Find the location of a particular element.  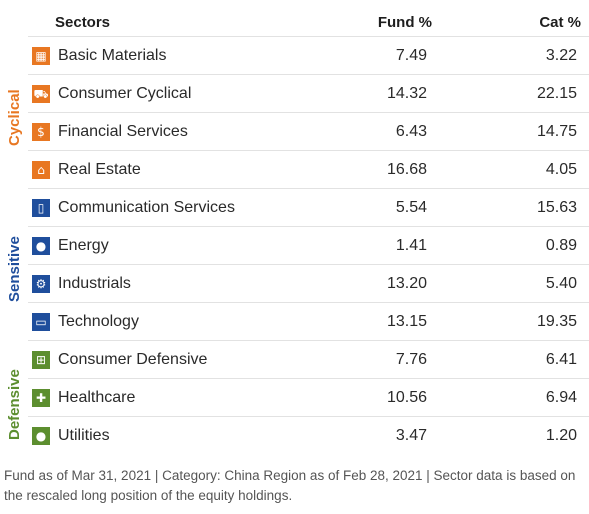

table-row: ⚙ Industrials 13.20 5.40 is located at coordinates (308, 283).